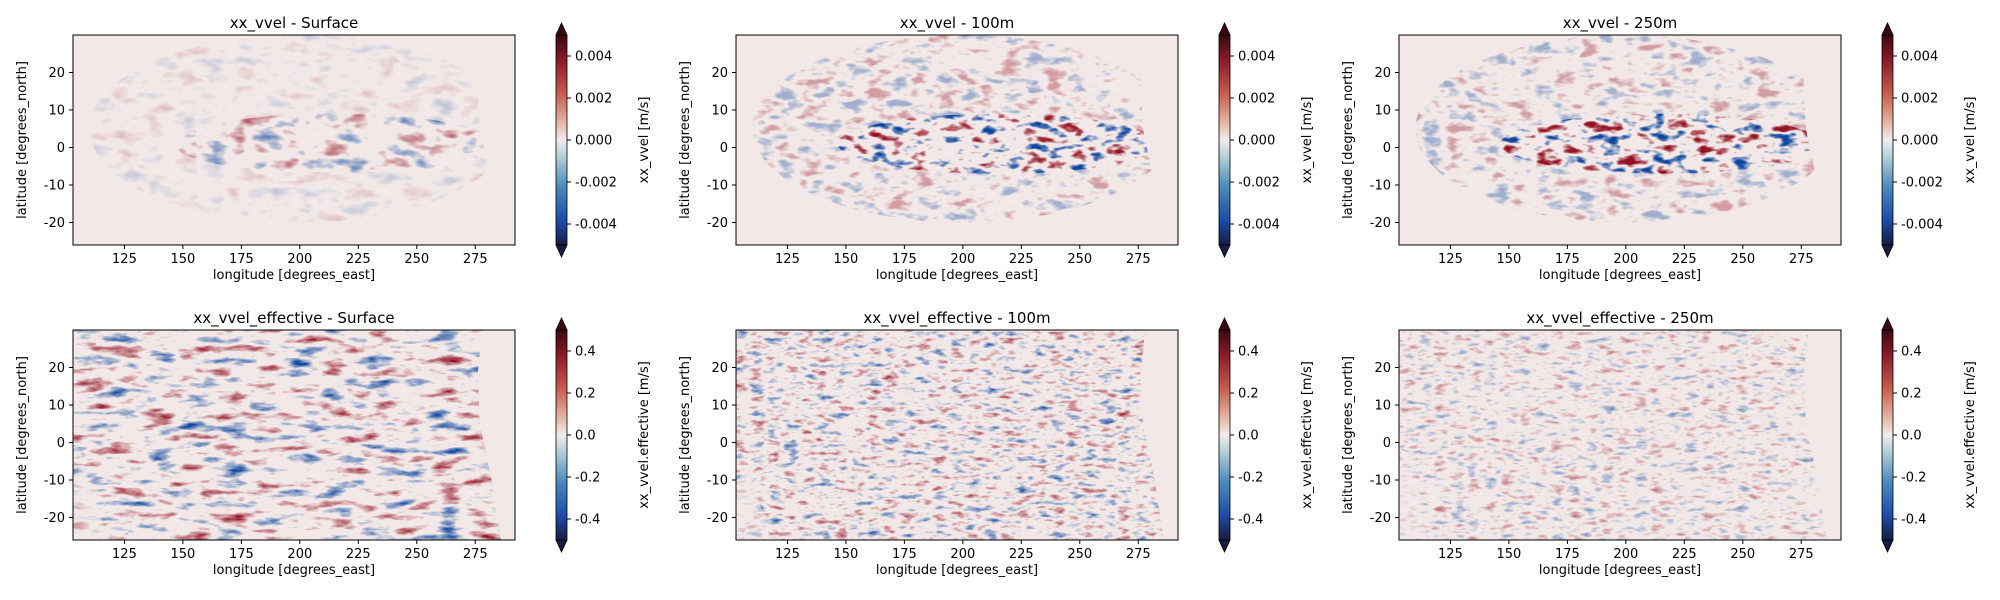  I want to click on field-noise-band, so click(998, 143).